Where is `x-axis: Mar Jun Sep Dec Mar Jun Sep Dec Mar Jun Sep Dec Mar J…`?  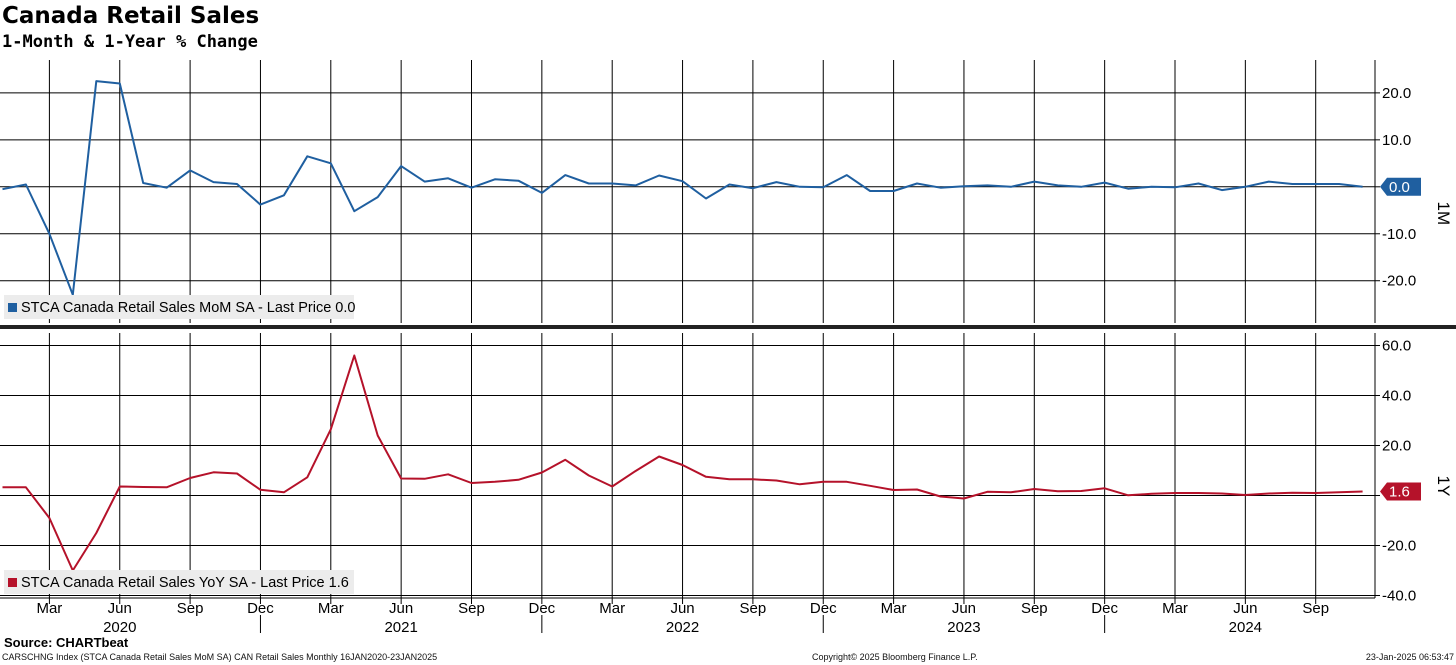
x-axis: Mar Jun Sep Dec Mar Jun Sep Dec Mar Jun Sep Dec Mar J… is located at coordinates (687, 616).